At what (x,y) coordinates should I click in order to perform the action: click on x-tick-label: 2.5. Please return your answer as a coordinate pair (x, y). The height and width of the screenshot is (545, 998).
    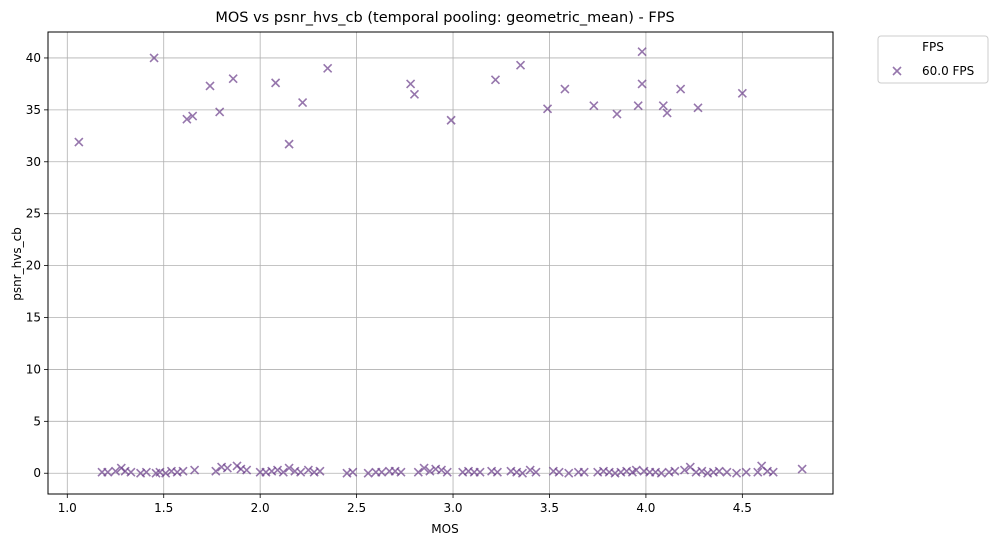
    Looking at the image, I should click on (356, 508).